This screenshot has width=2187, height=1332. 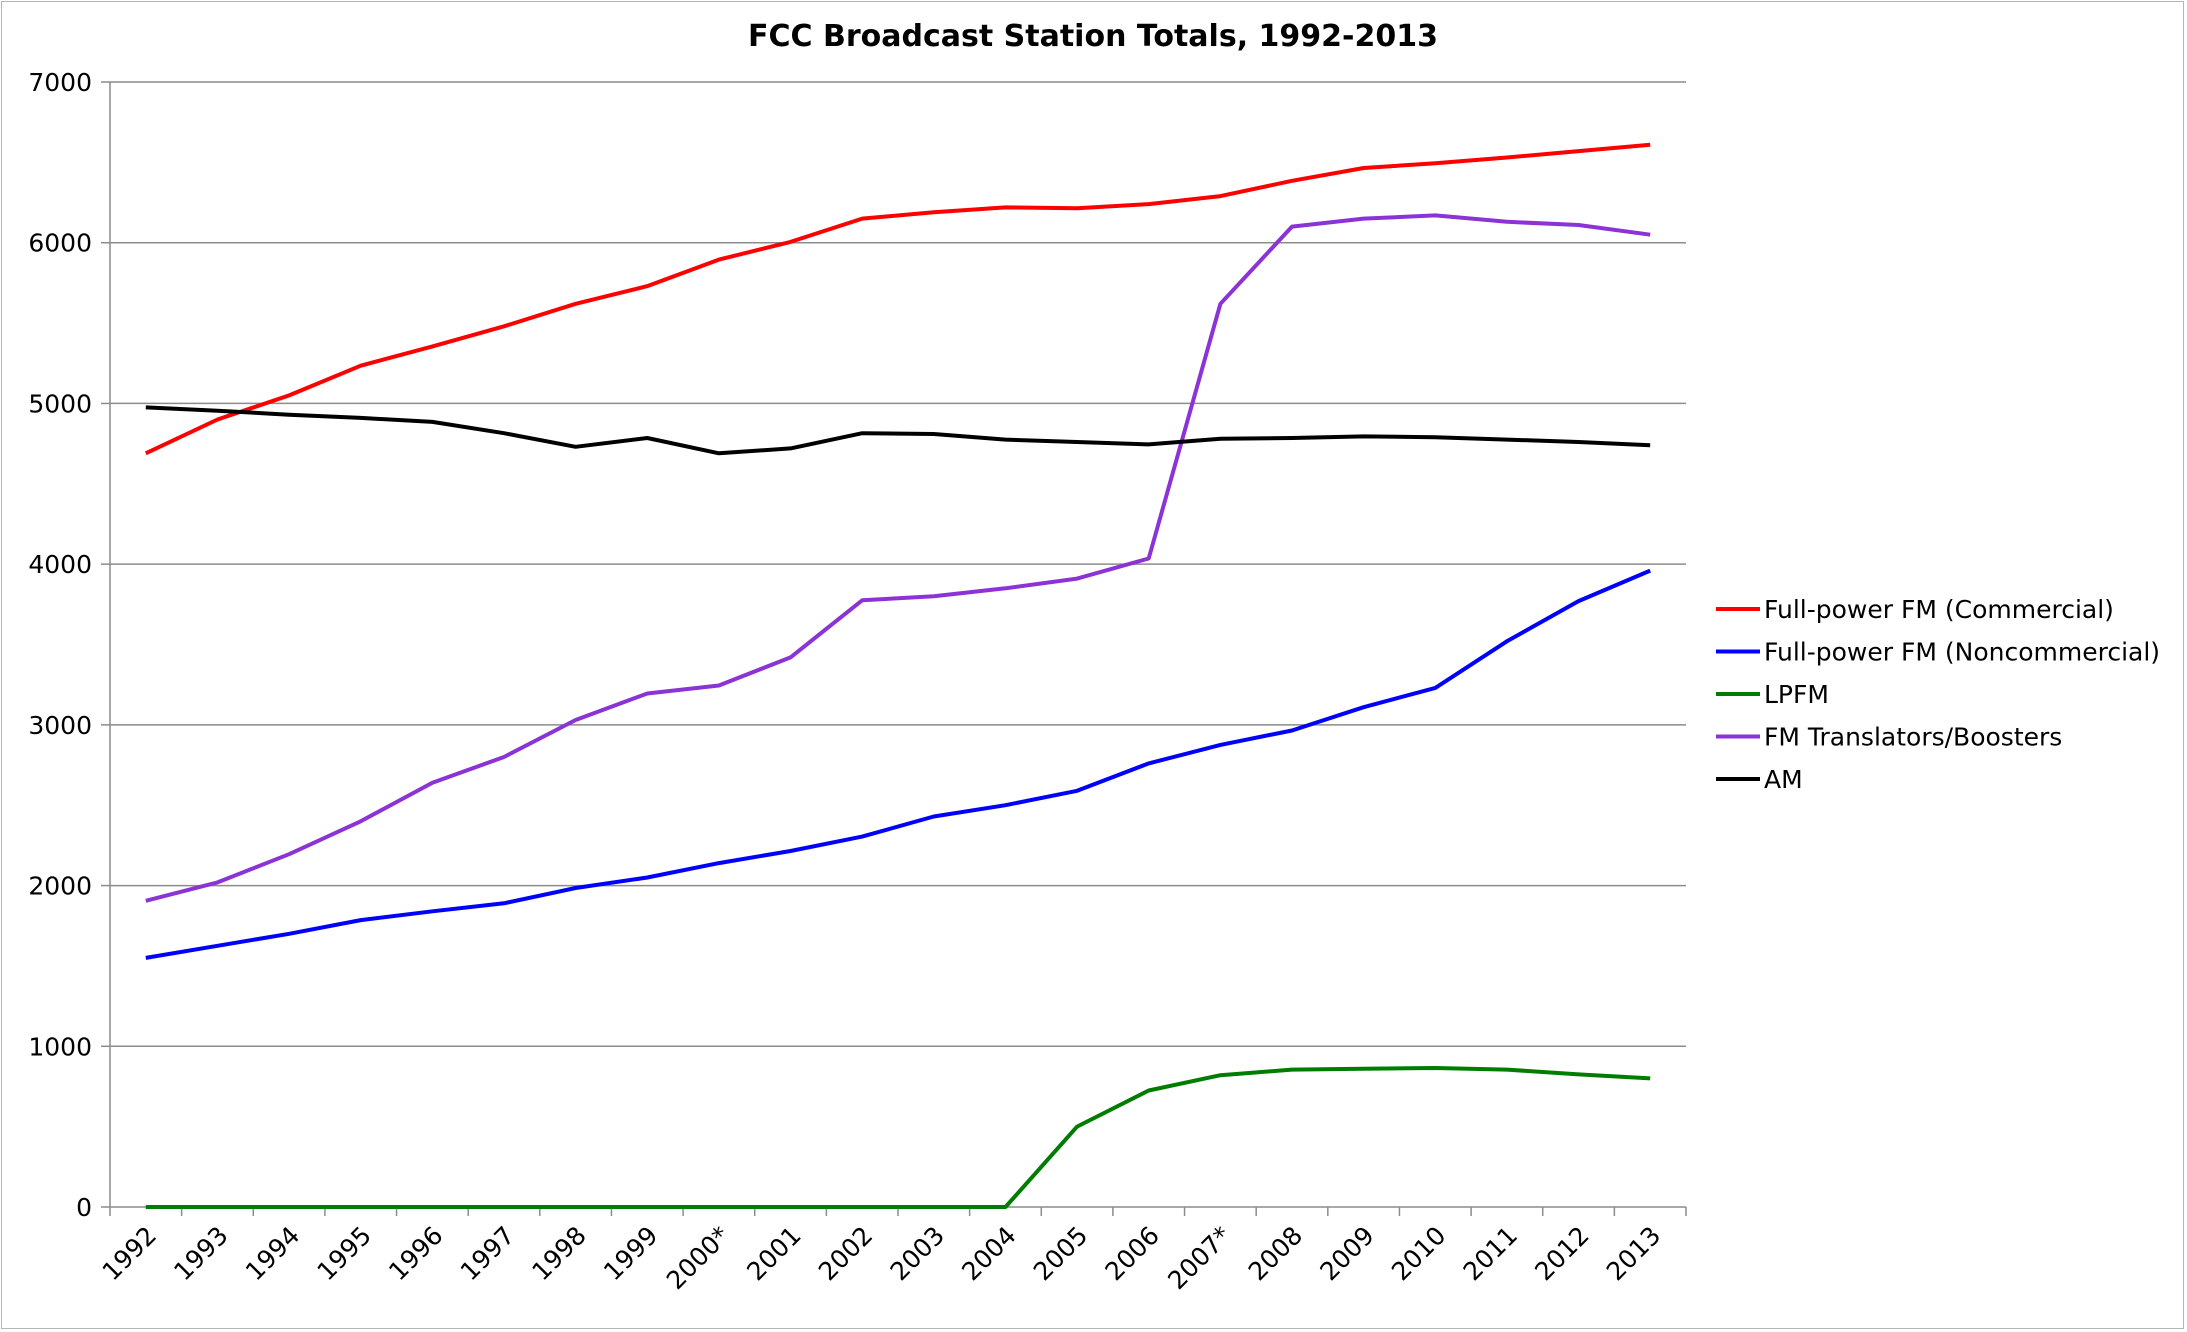 I want to click on x-tick-label: 1997, so click(x=487, y=1253).